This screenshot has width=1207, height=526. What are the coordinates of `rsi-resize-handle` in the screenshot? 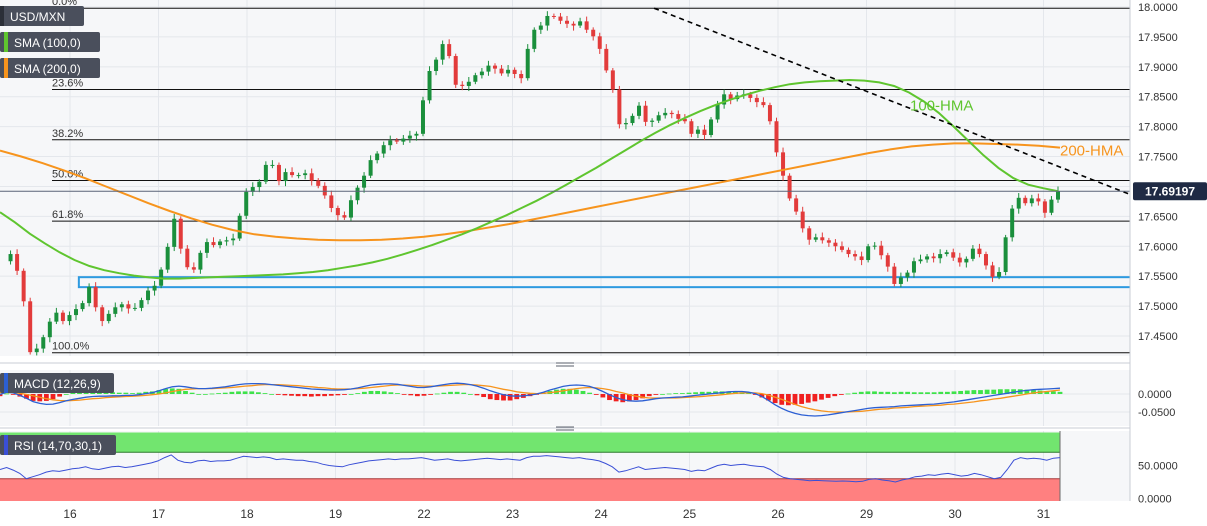 It's located at (565, 428).